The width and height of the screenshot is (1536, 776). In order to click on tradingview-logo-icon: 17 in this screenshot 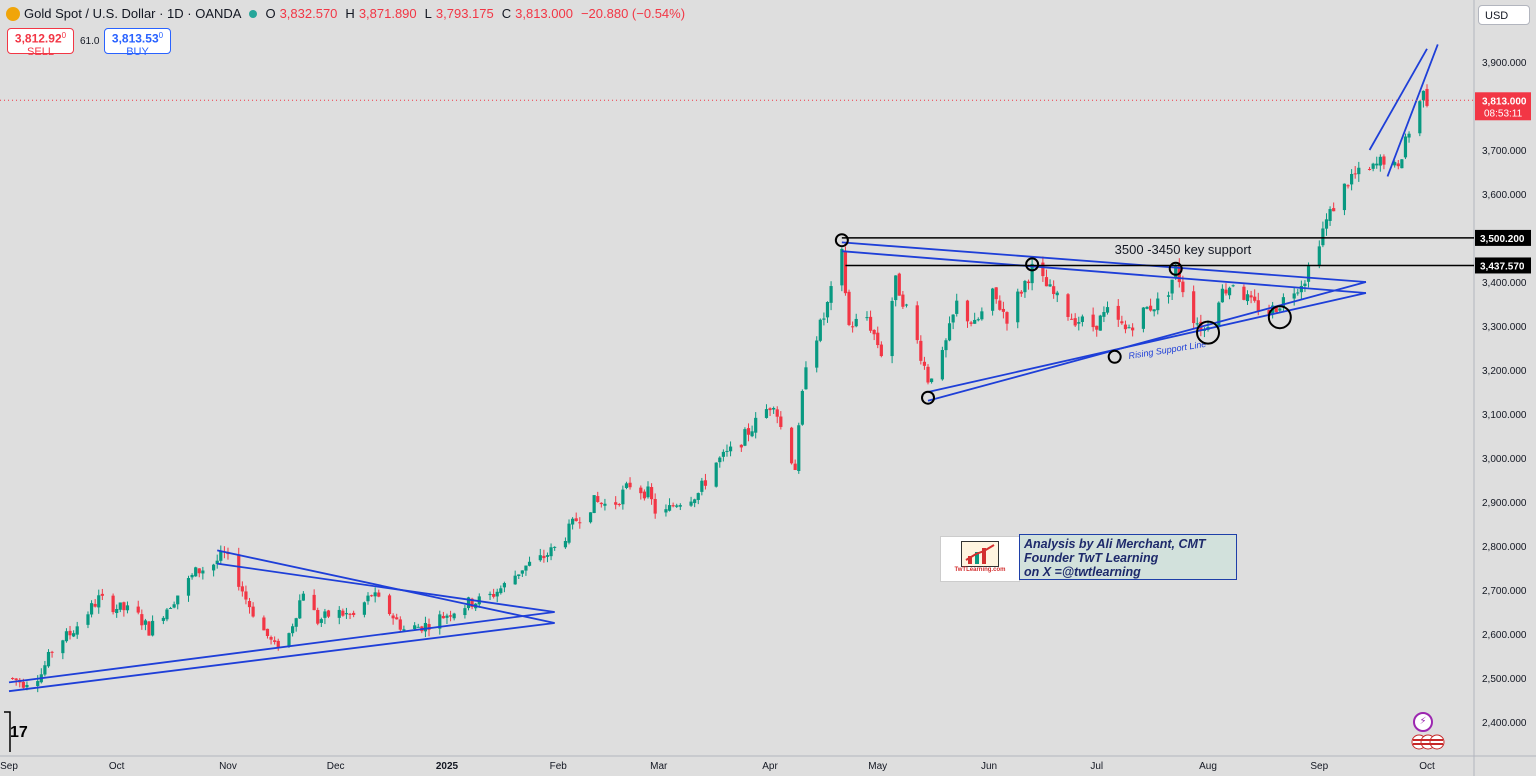, I will do `click(19, 732)`.